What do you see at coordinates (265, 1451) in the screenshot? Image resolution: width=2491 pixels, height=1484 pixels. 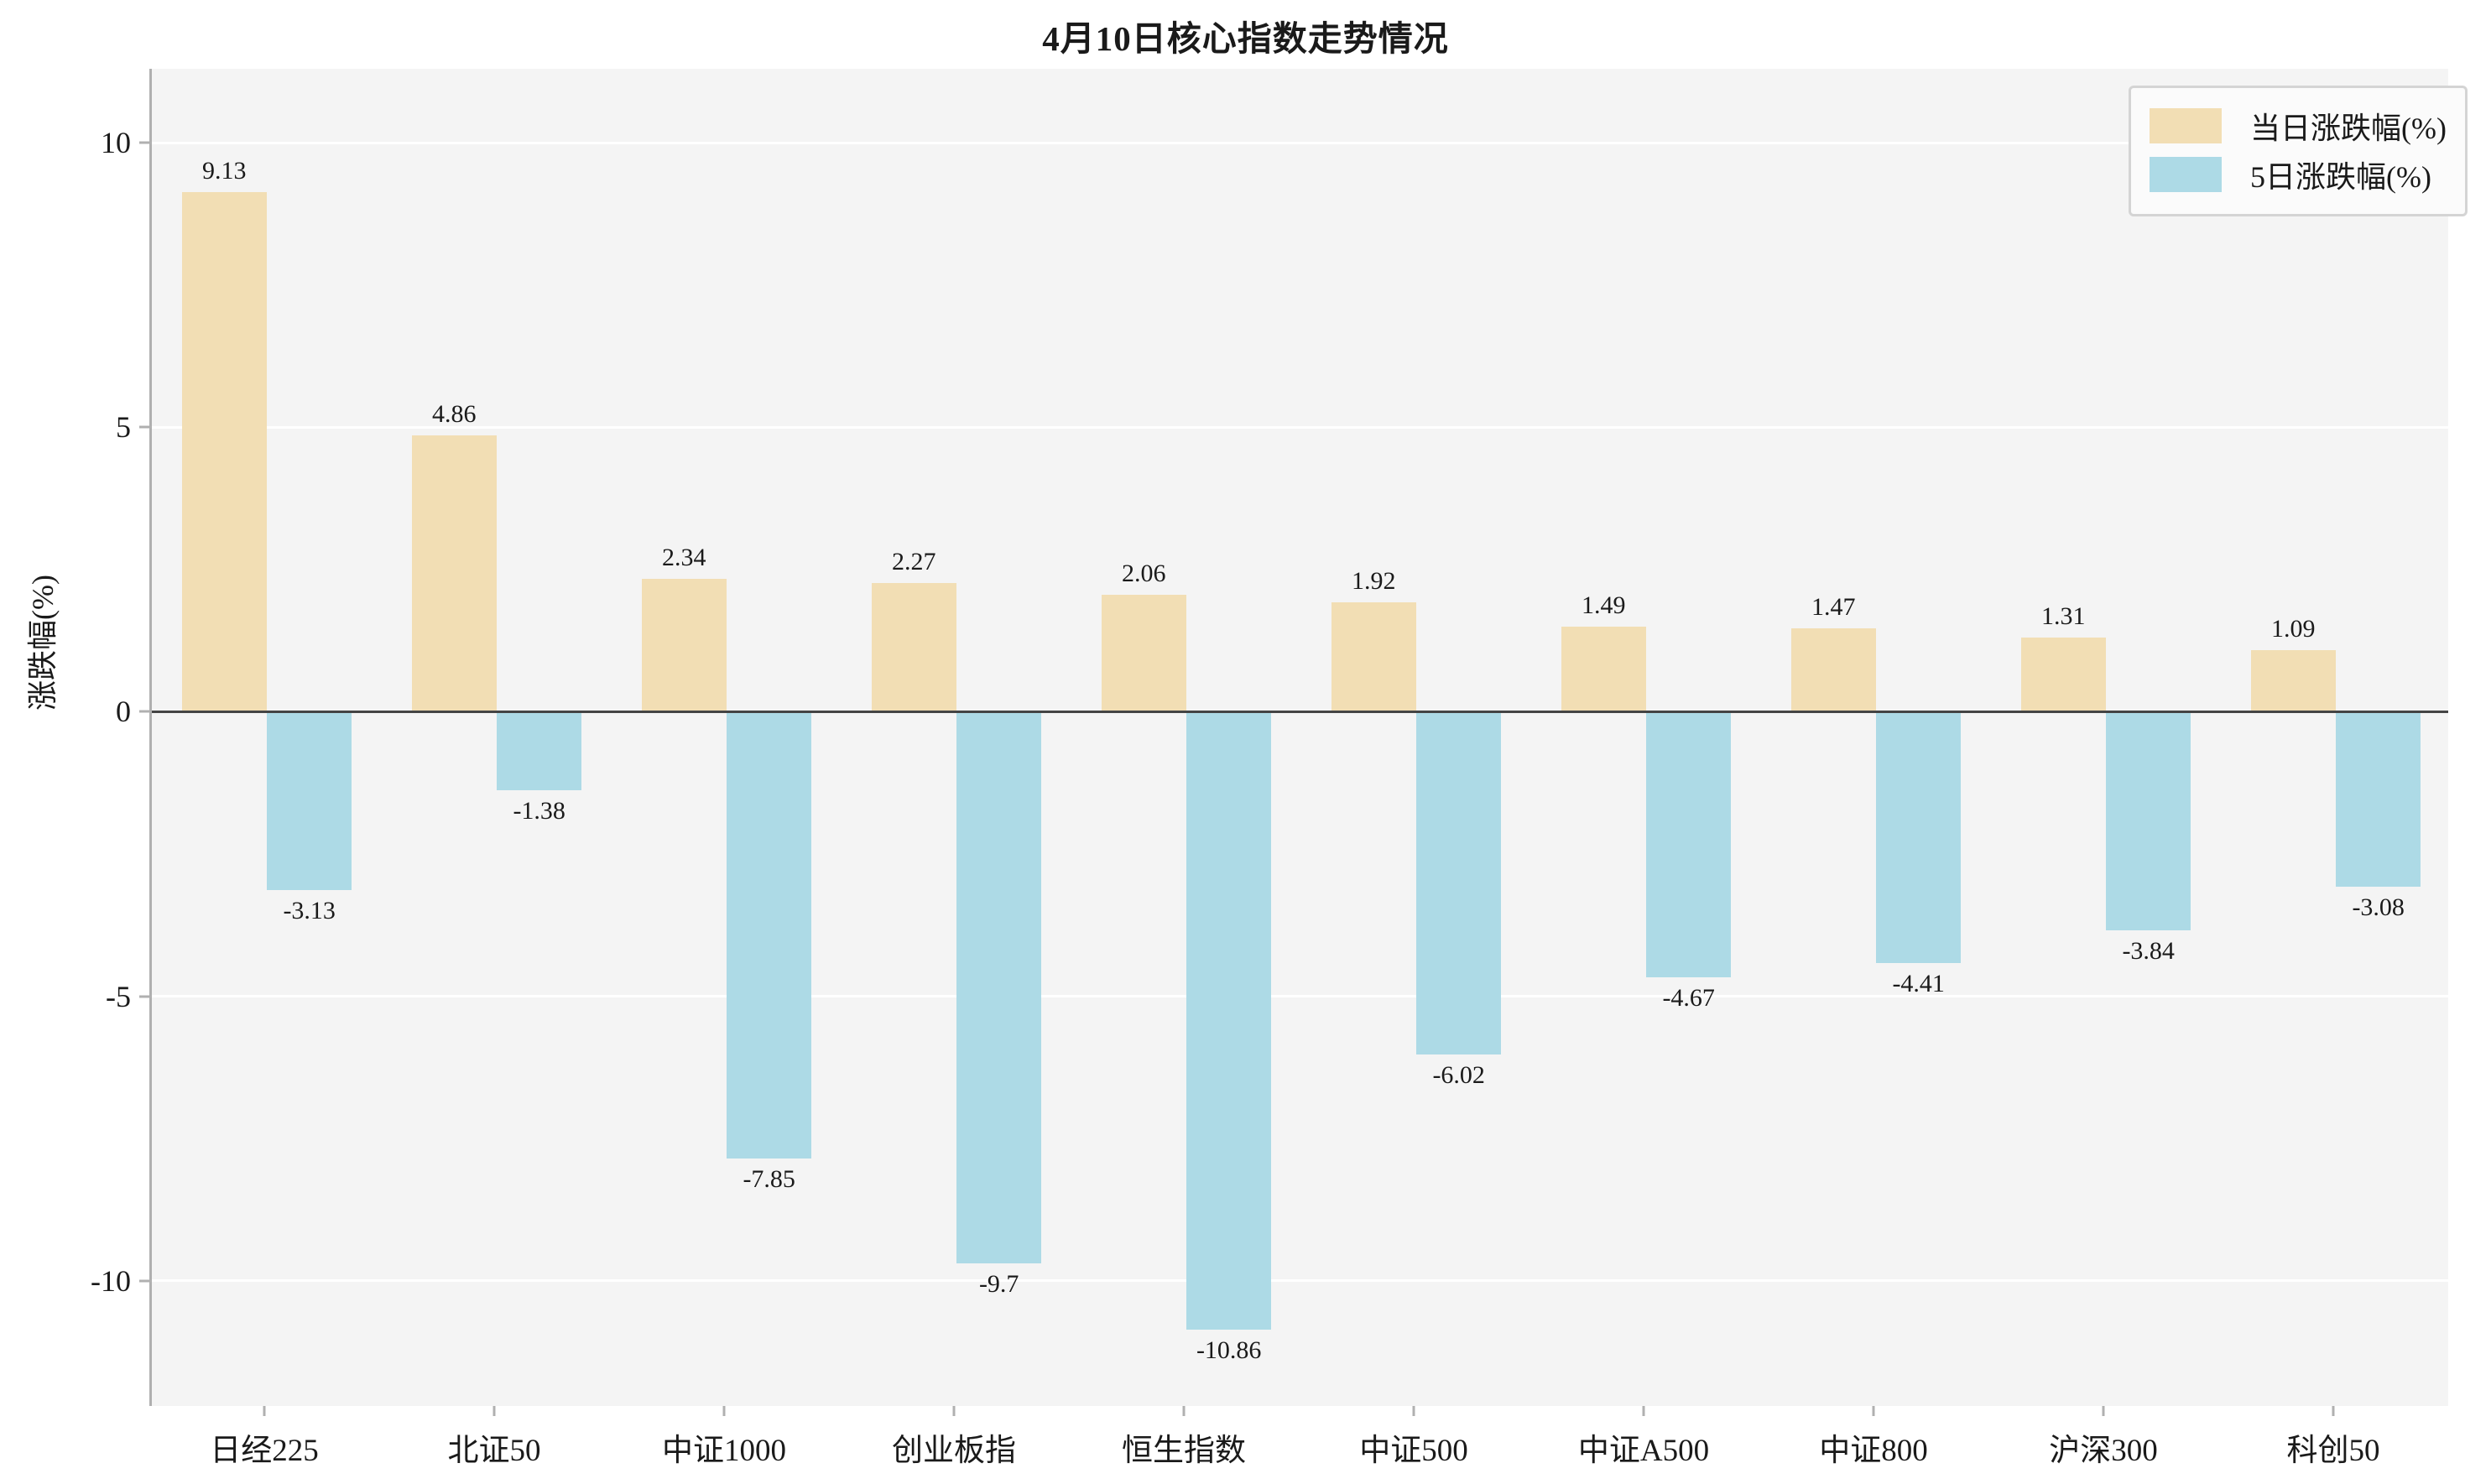 I see `x-tick-label: 日经225` at bounding box center [265, 1451].